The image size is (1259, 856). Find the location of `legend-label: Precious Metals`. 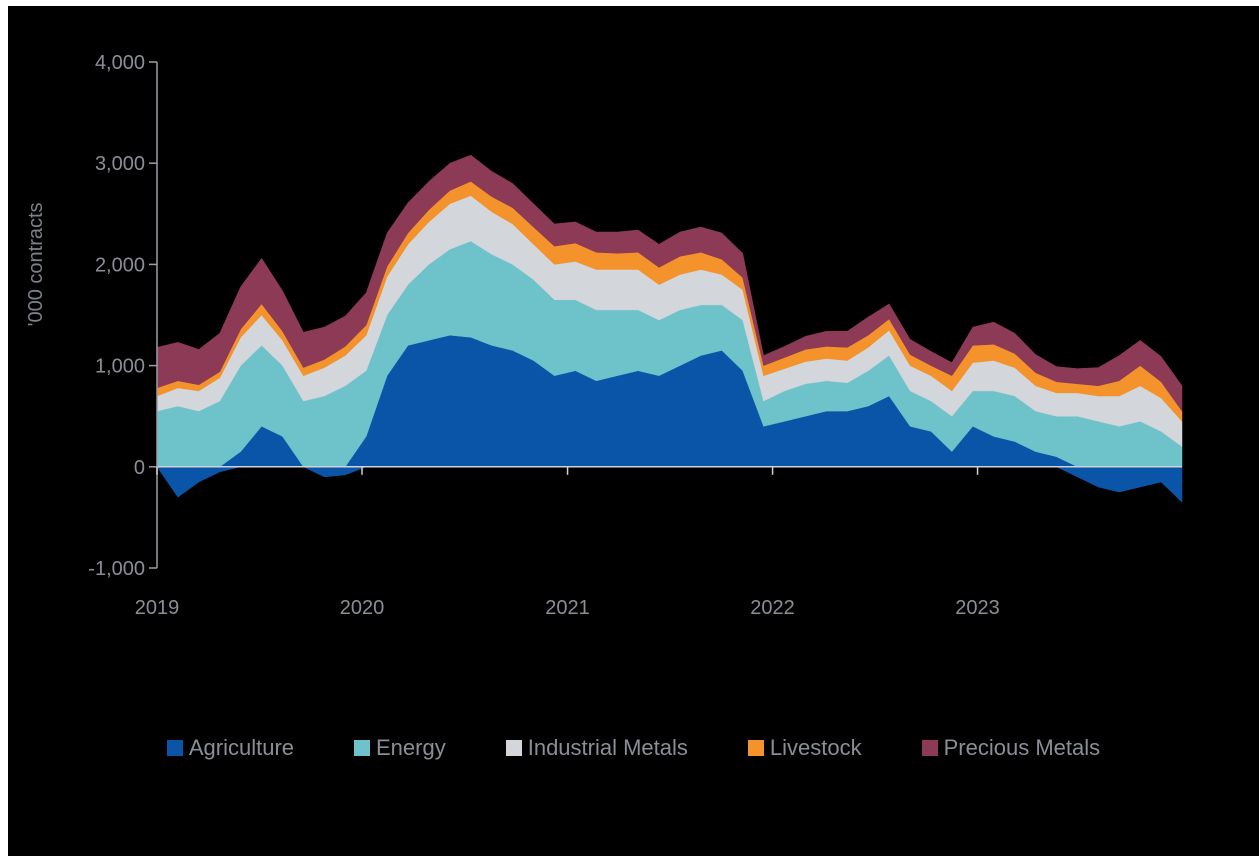

legend-label: Precious Metals is located at coordinates (1022, 747).